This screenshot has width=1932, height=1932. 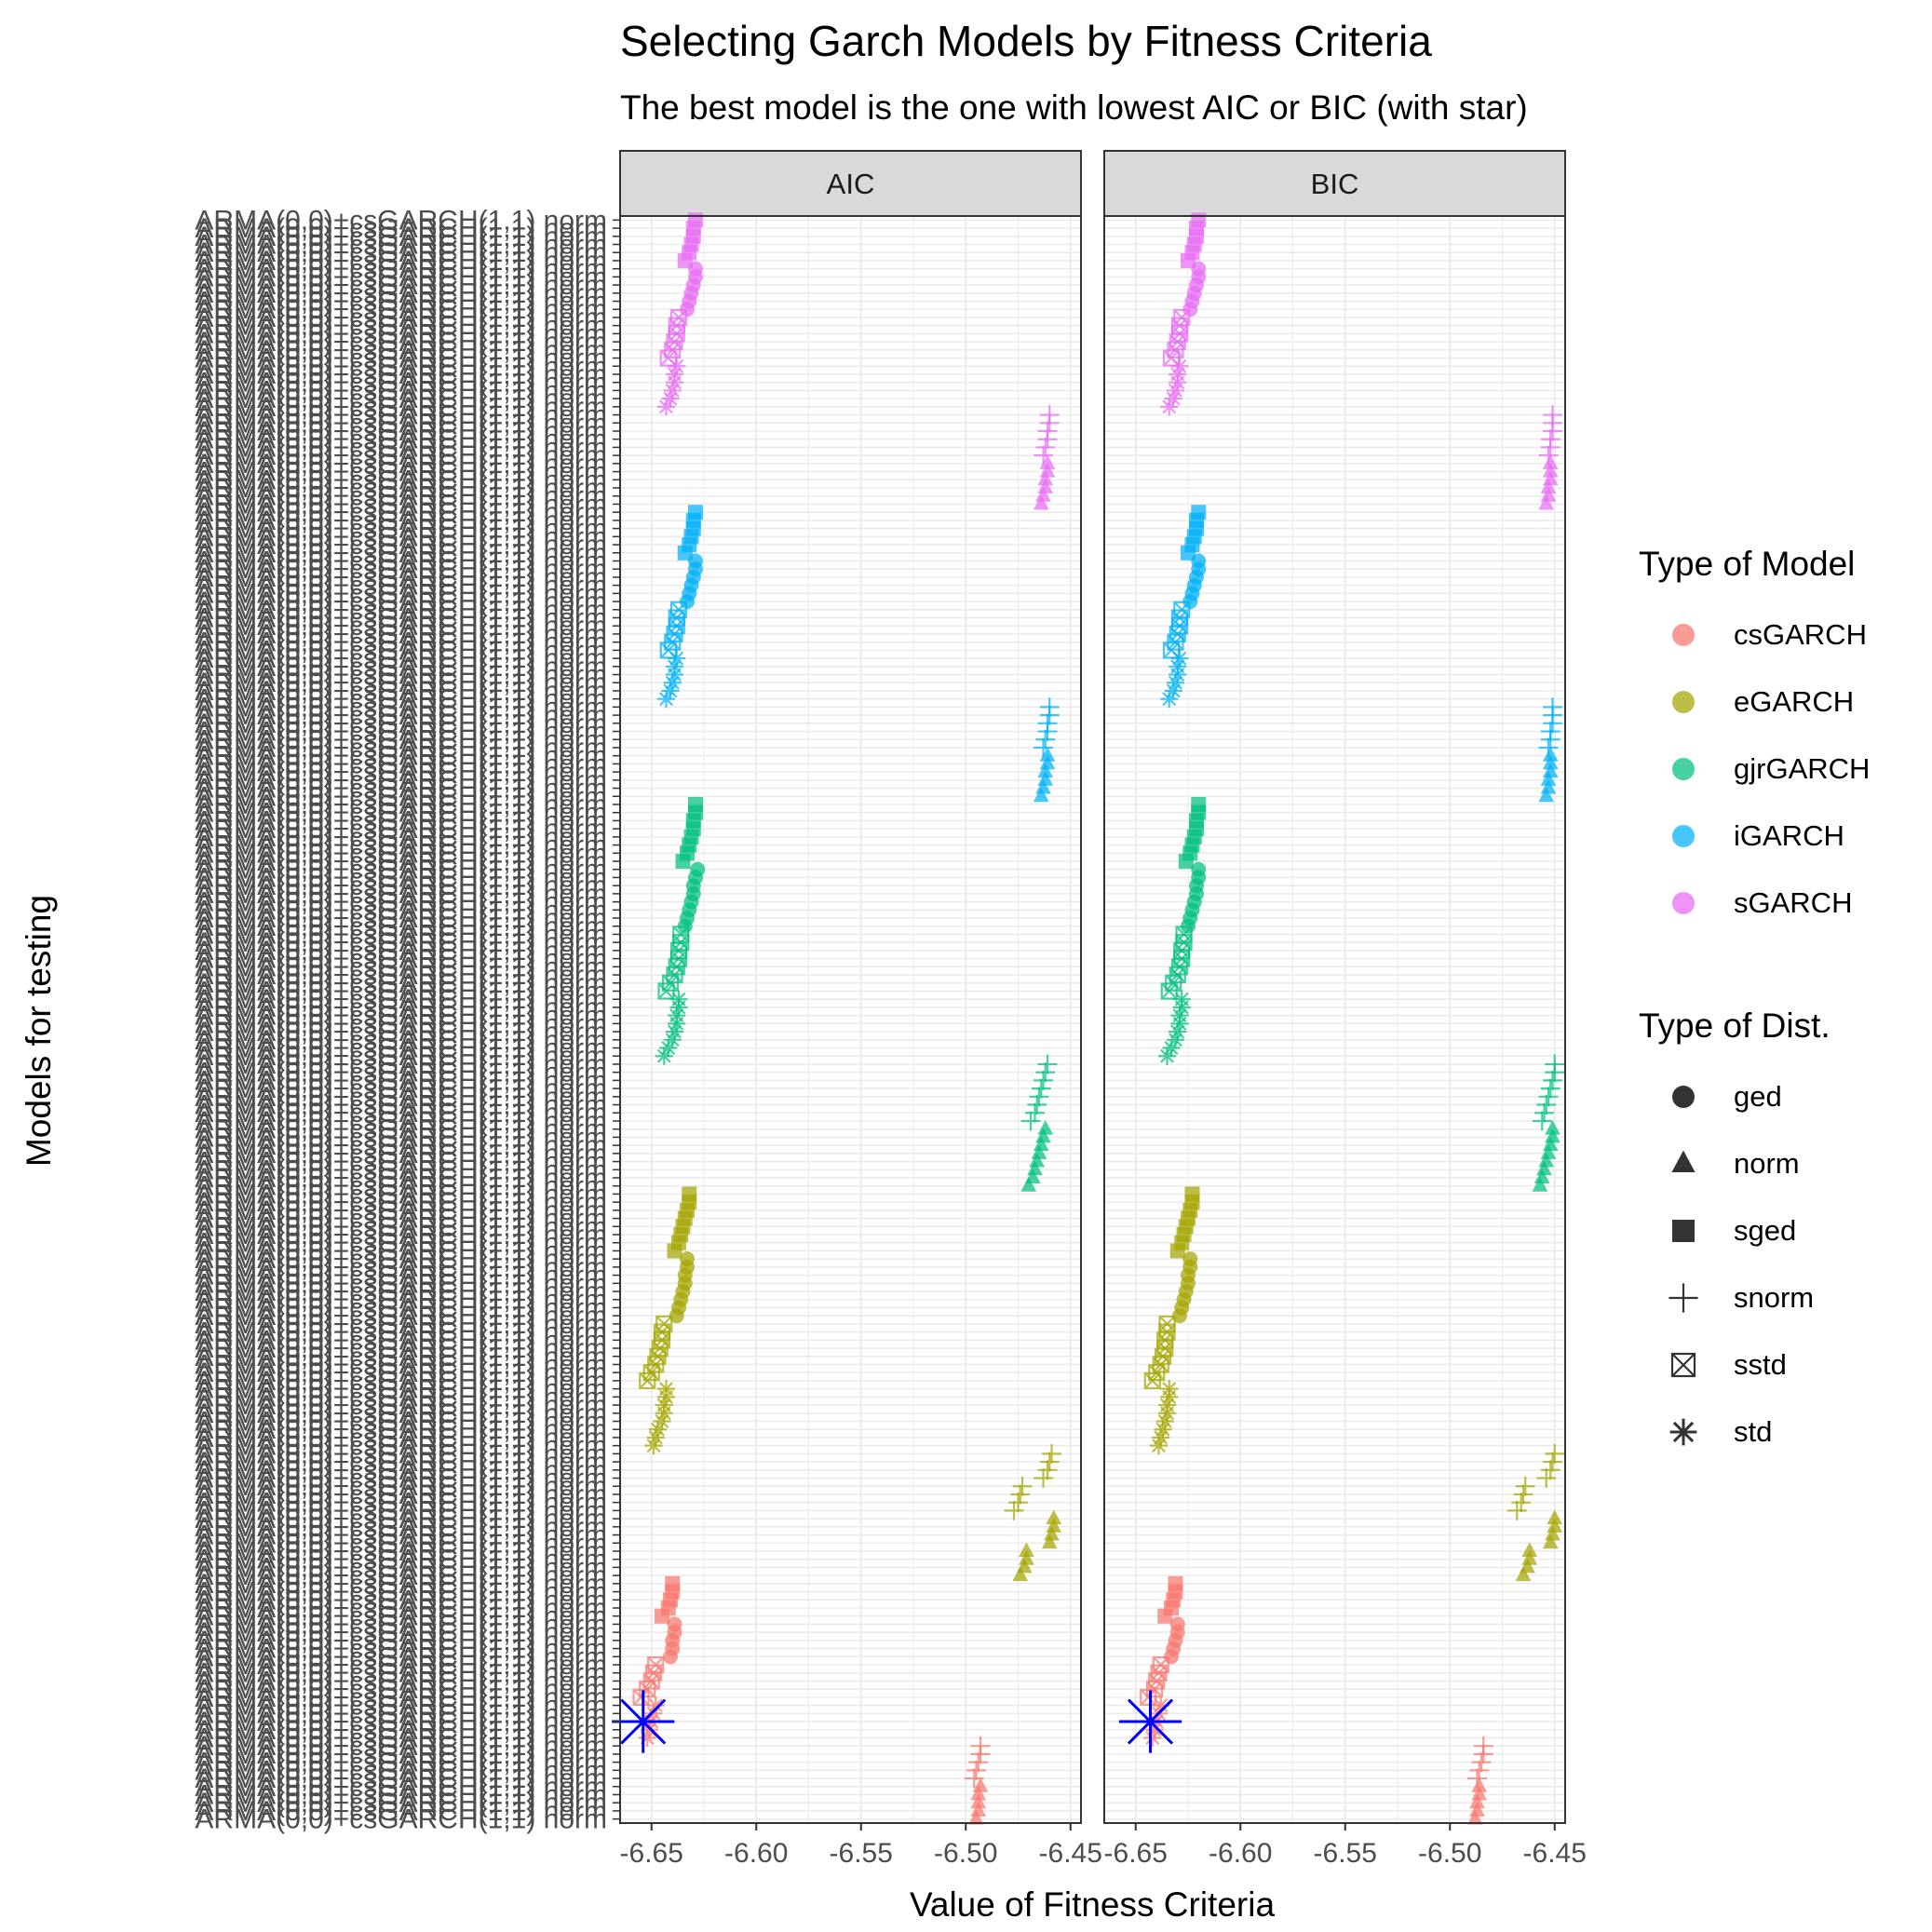 I want to click on marker-box, so click(x=664, y=1323).